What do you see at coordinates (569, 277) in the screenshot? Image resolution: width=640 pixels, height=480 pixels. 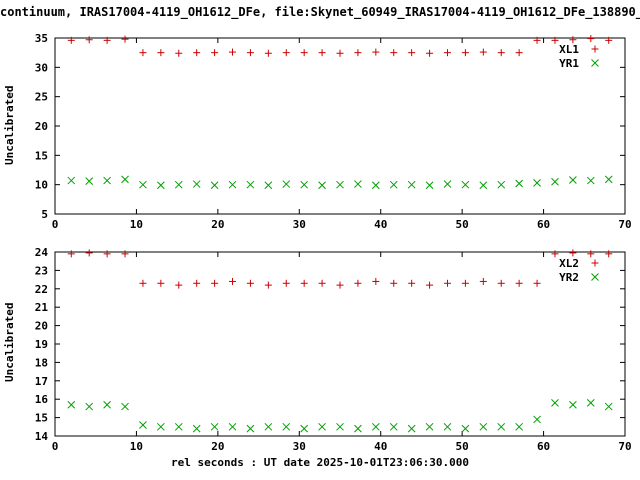 I see `legend-label-YR2: YR2` at bounding box center [569, 277].